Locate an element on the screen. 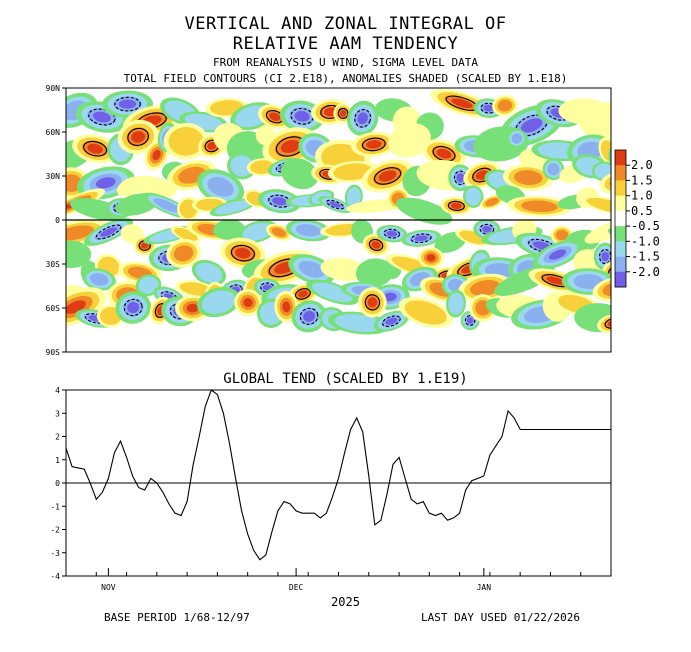 The width and height of the screenshot is (691, 652). color-legend: 2.01.5 1.00.5-0.5-1.0 -1.5-2.0 is located at coordinates (637, 218).